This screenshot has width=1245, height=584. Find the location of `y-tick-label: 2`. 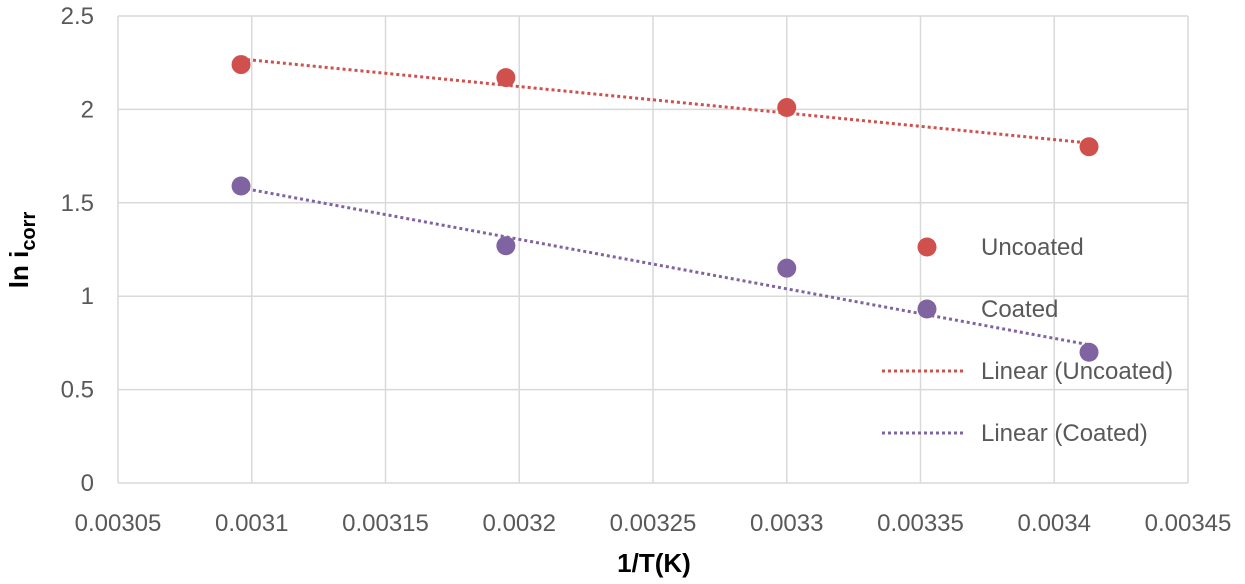

y-tick-label: 2 is located at coordinates (87, 109).